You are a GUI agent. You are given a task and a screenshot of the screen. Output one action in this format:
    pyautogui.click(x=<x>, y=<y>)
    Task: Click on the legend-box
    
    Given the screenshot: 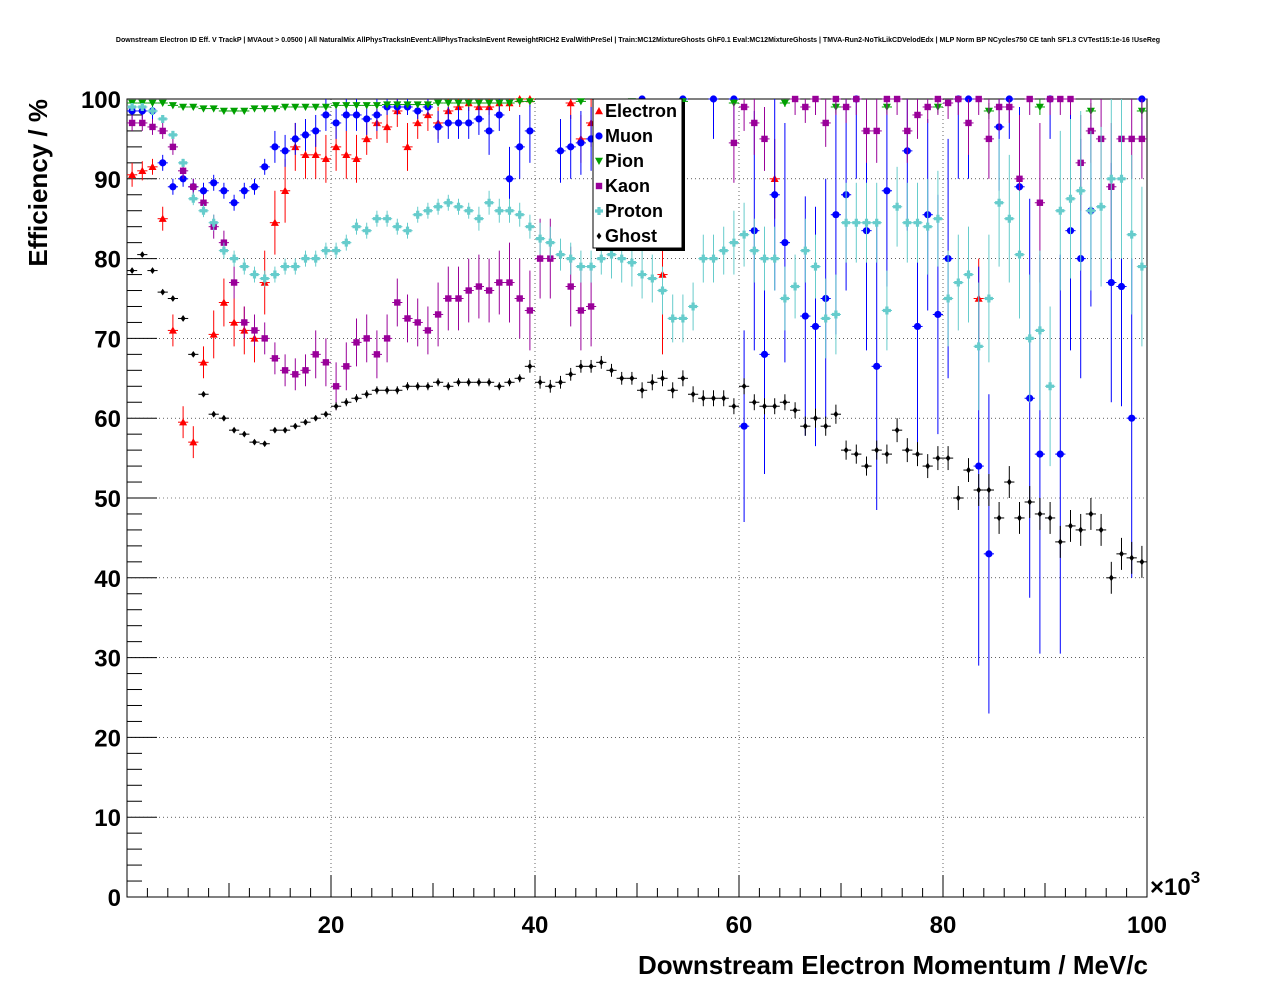 What is the action you would take?
    pyautogui.click(x=637, y=173)
    